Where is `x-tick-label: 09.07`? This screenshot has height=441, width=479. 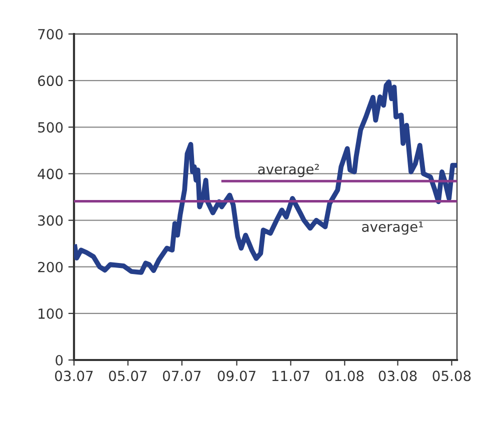 x-tick-label: 09.07 is located at coordinates (237, 376).